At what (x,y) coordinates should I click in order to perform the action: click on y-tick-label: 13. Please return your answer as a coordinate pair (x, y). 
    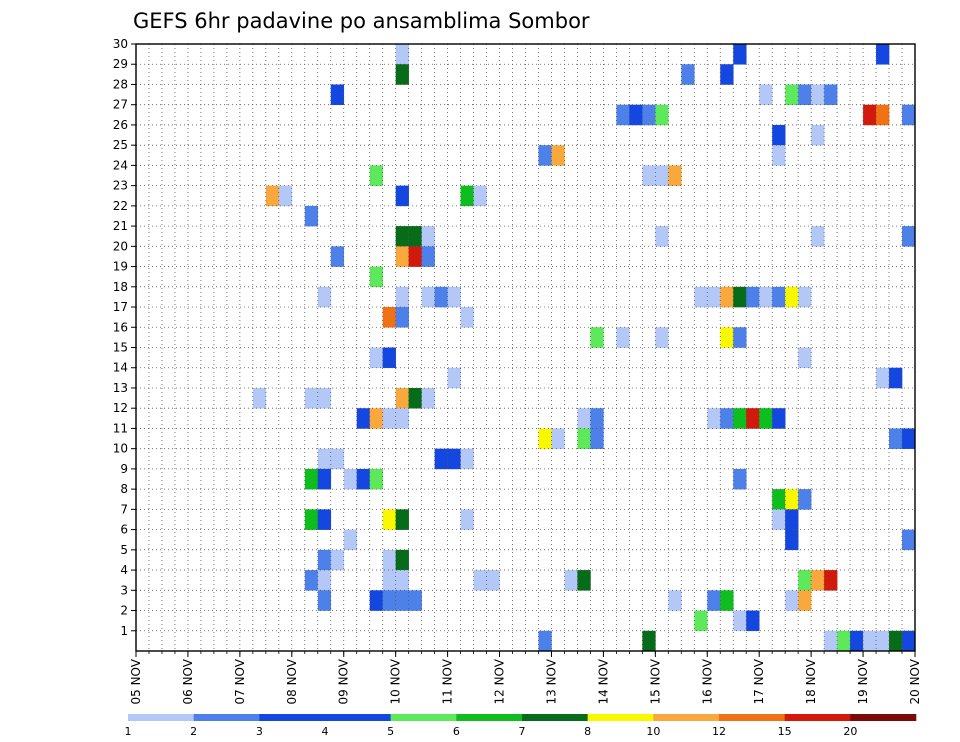
    Looking at the image, I should click on (120, 388).